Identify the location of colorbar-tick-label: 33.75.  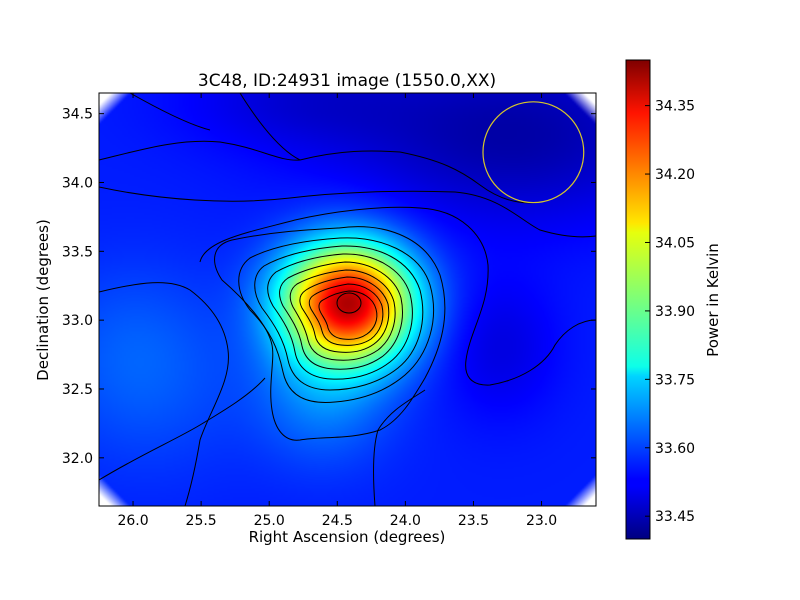
(675, 380).